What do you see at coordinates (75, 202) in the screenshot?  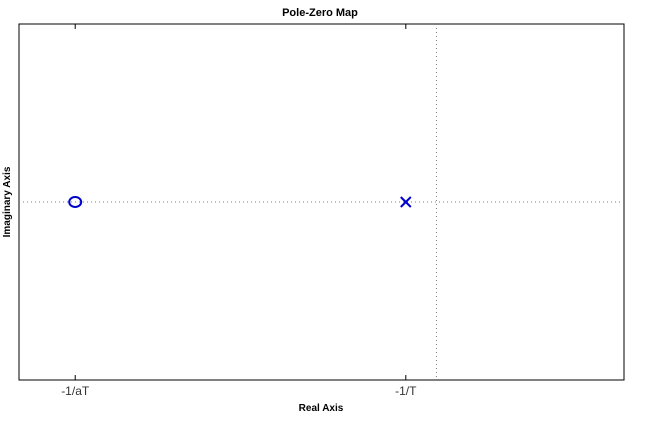 I see `zero-marker` at bounding box center [75, 202].